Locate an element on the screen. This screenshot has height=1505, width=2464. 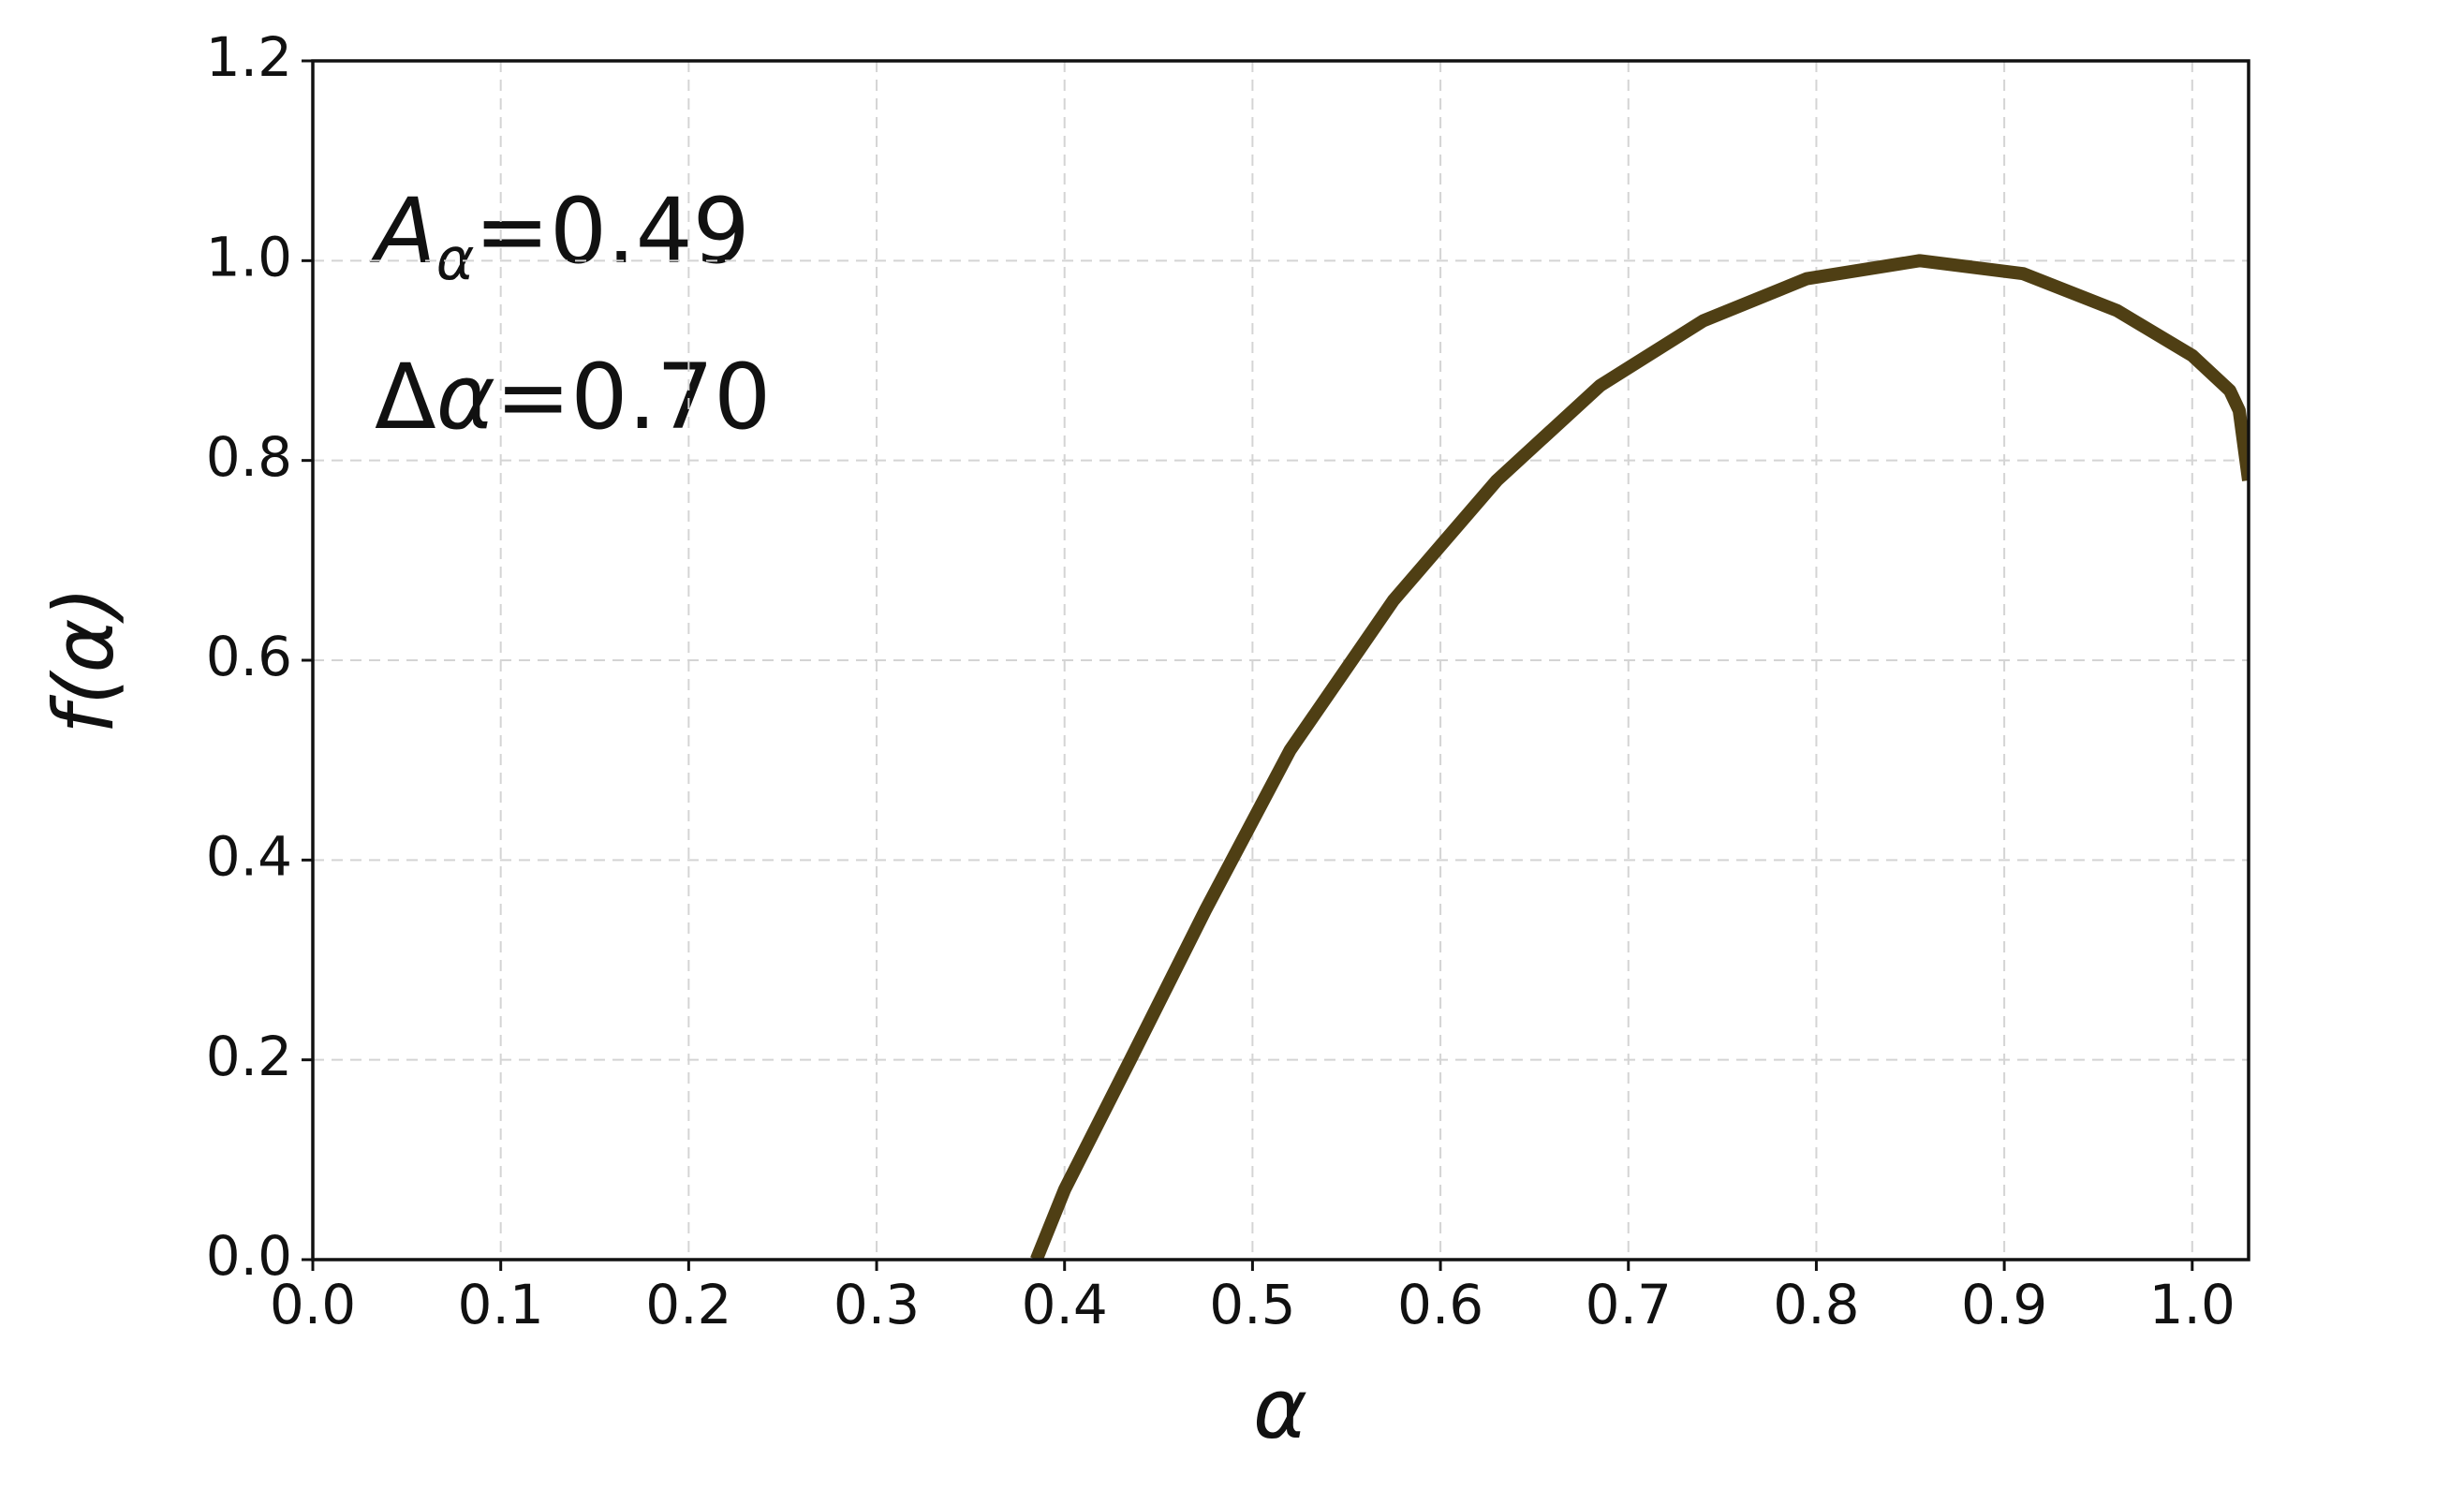
x-tick-label: 0.2 is located at coordinates (688, 1305).